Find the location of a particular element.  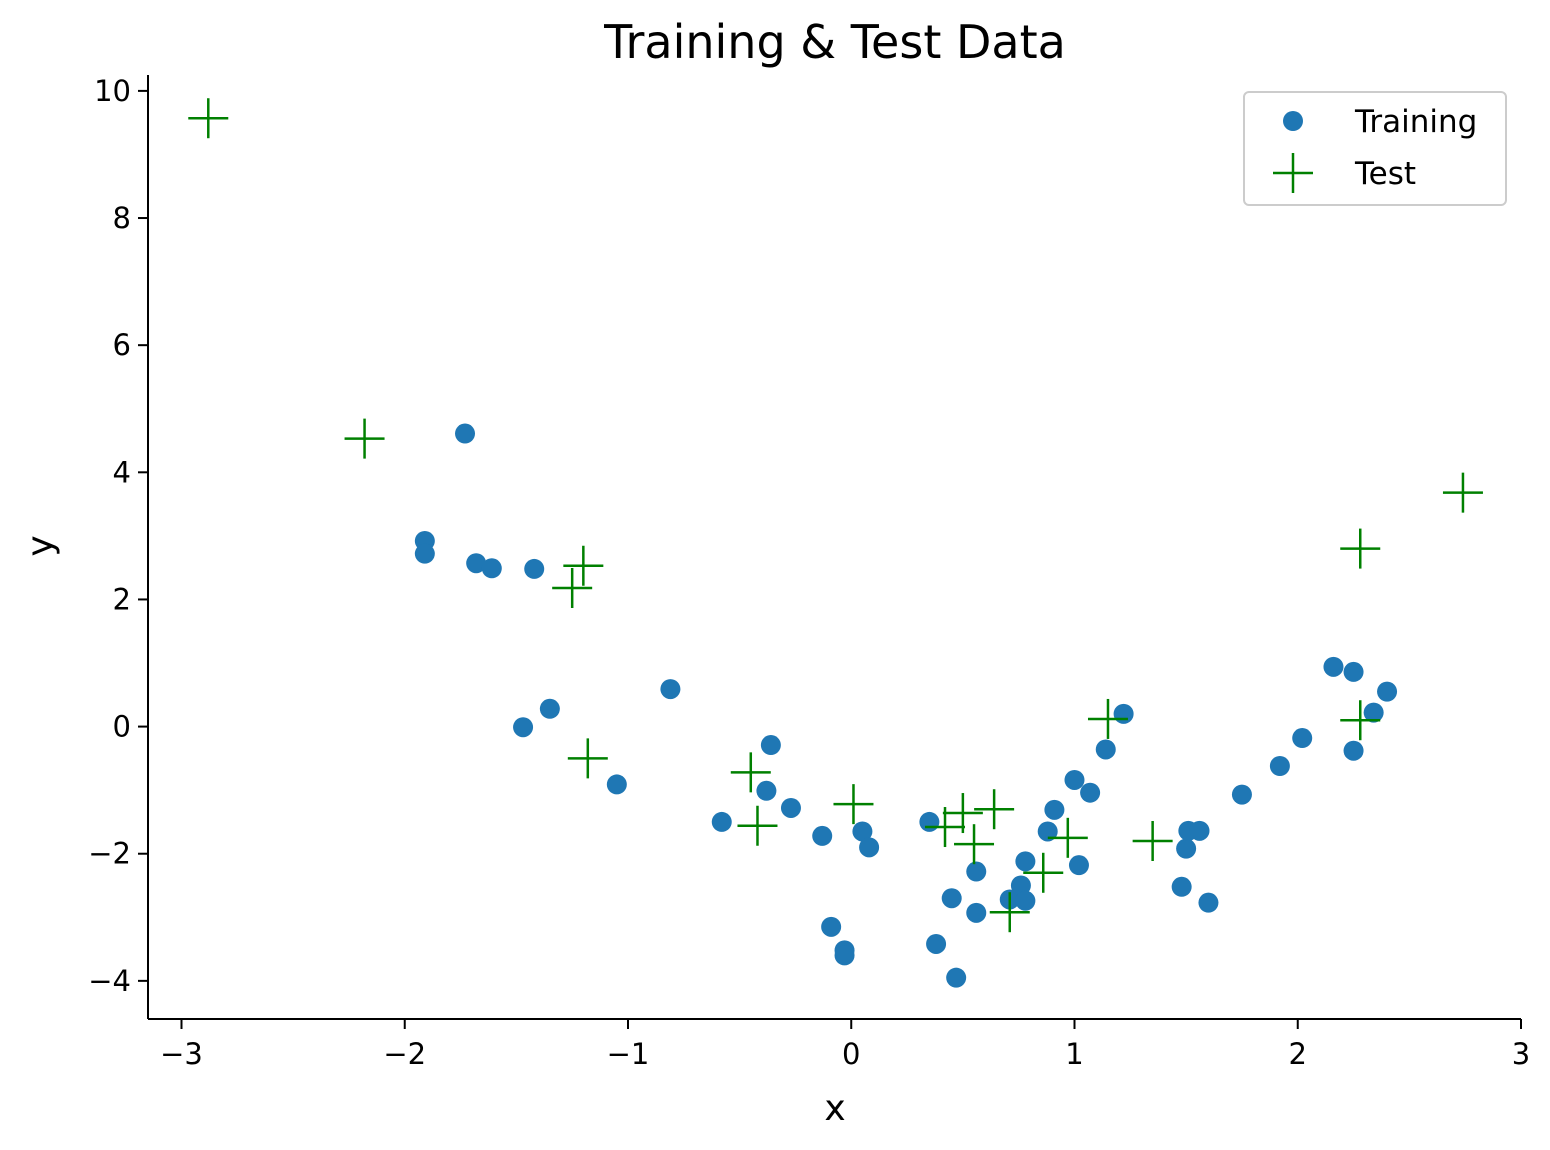

legend-box is located at coordinates (1375, 148).